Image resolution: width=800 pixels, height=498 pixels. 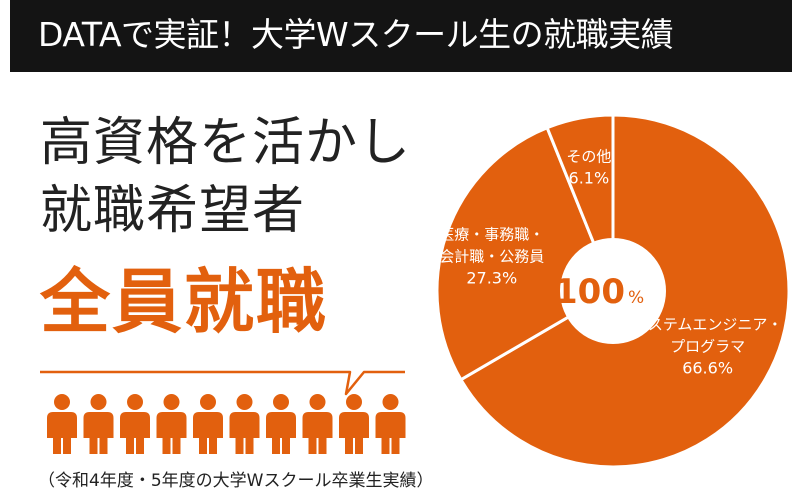 I want to click on pie-center-hole, so click(x=613, y=291).